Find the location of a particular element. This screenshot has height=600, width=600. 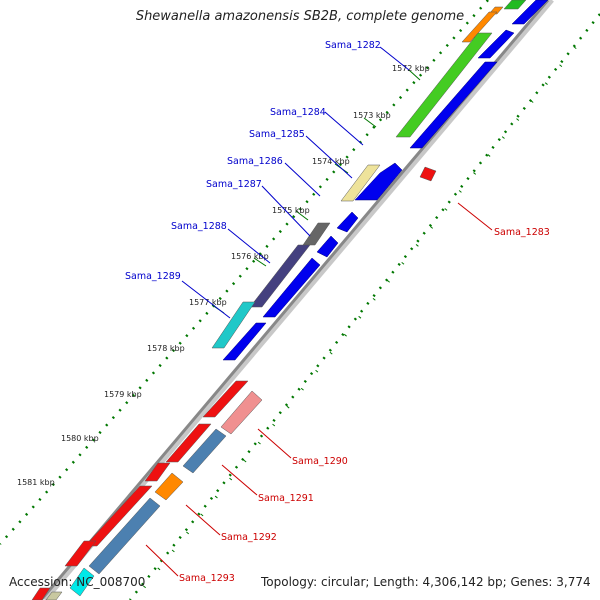

tick-label: 1572 kbp is located at coordinates (411, 68).